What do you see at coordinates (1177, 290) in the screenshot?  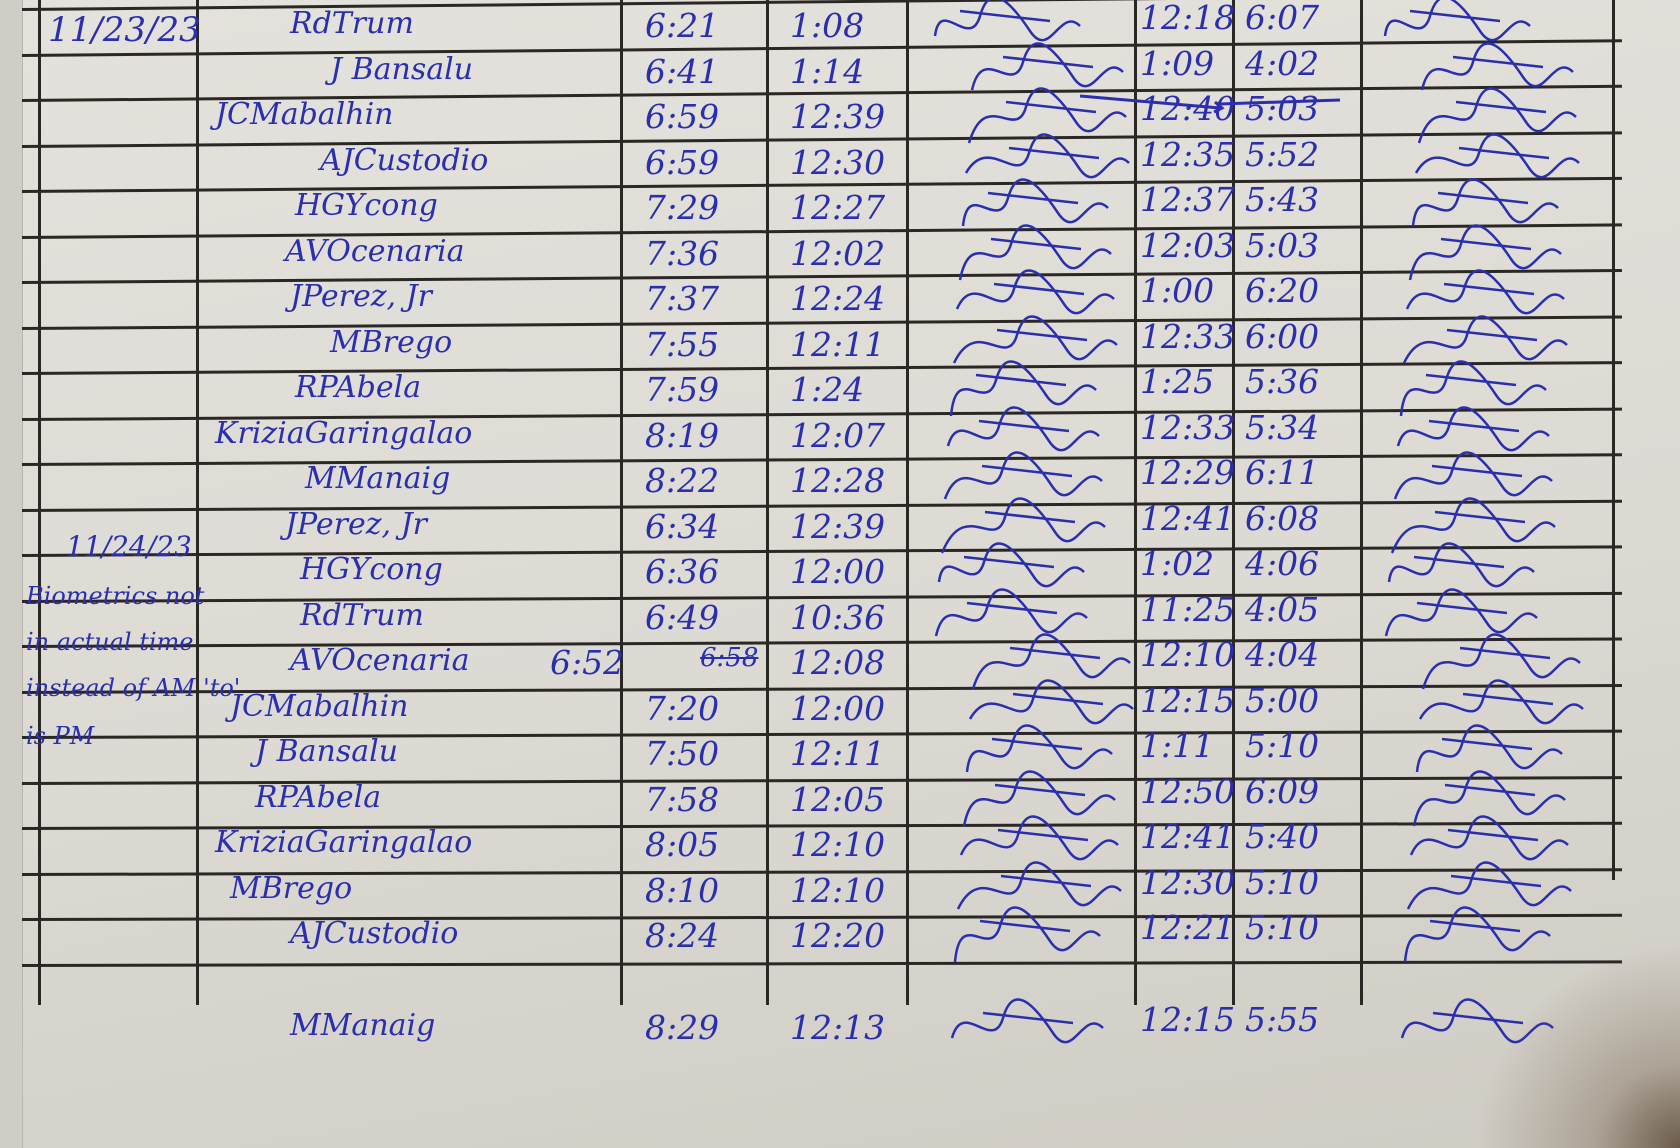 I see `pm-time-in: 1:00` at bounding box center [1177, 290].